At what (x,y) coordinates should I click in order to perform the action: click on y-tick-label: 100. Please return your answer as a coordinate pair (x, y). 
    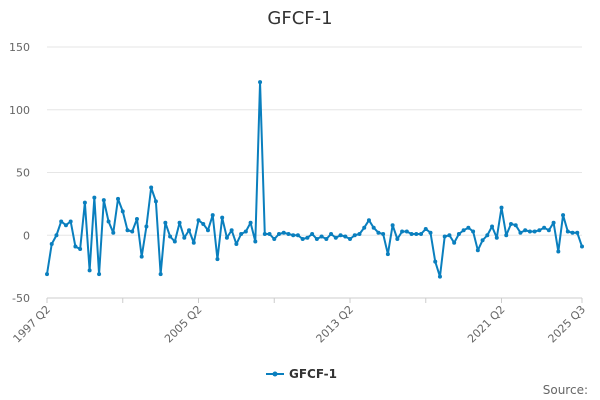
    Looking at the image, I should click on (19, 110).